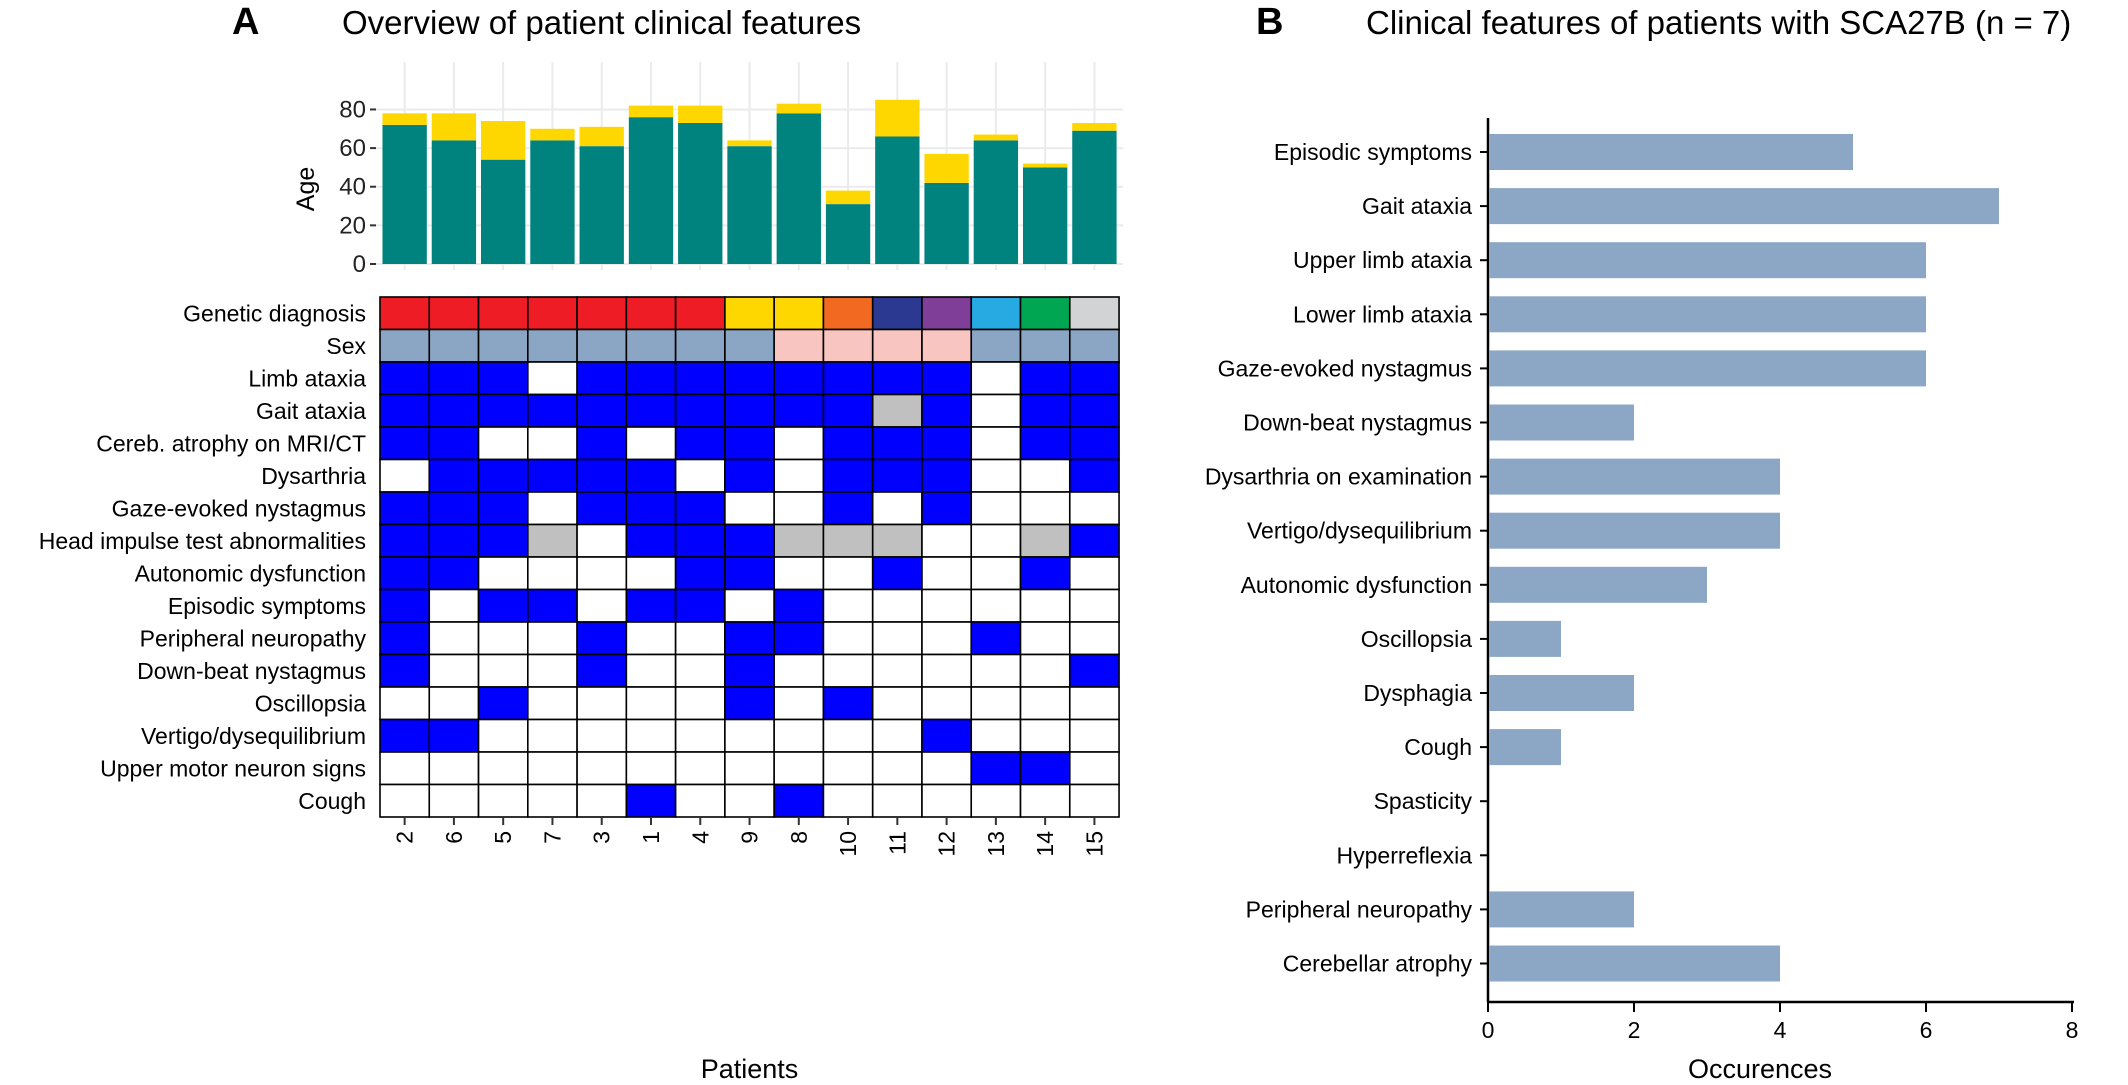  What do you see at coordinates (897, 843) in the screenshot?
I see `heatmap-x-tick-label: 11` at bounding box center [897, 843].